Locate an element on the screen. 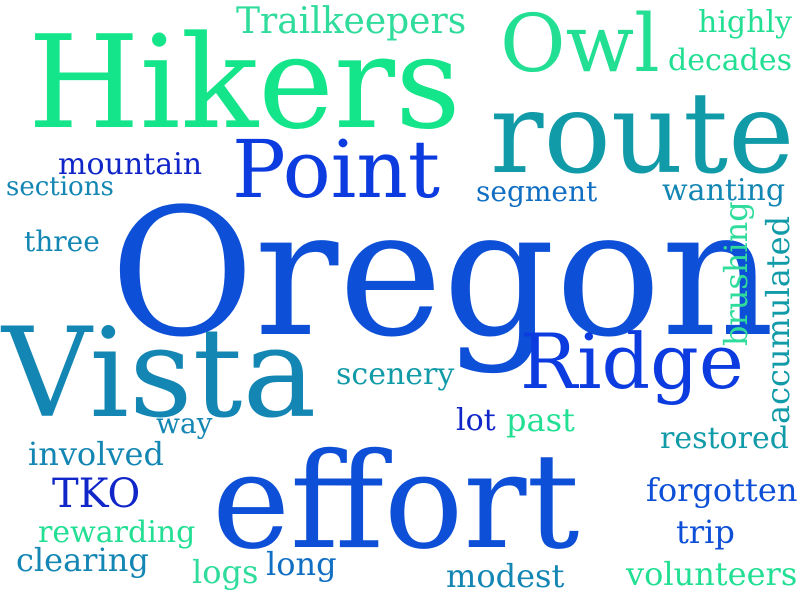 The height and width of the screenshot is (600, 800). word-past: past is located at coordinates (540, 420).